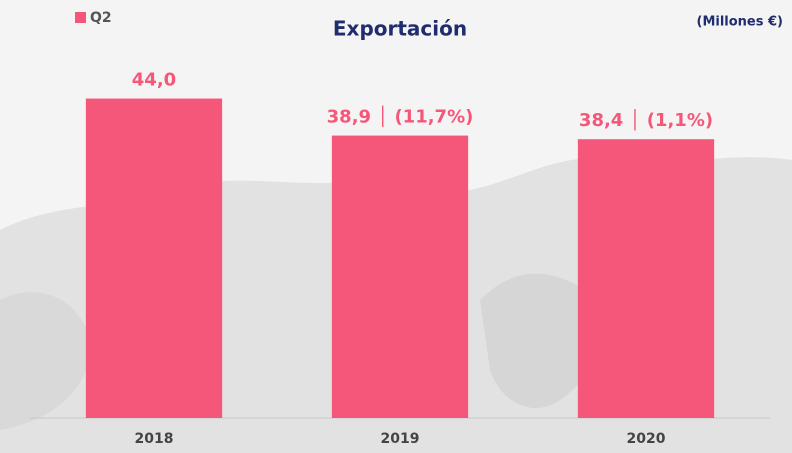 The image size is (792, 453). What do you see at coordinates (400, 29) in the screenshot?
I see `chart-title: Exportación` at bounding box center [400, 29].